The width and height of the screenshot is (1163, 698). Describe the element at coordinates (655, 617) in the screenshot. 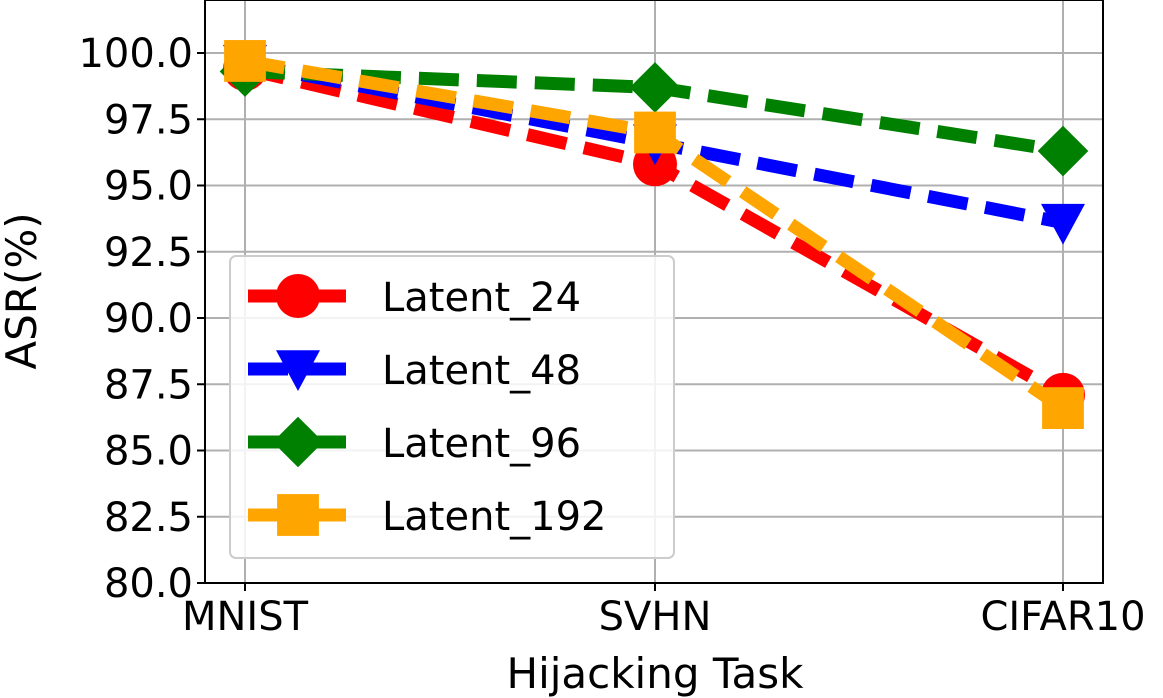

I see `x-tick-label: SVHN` at that location.